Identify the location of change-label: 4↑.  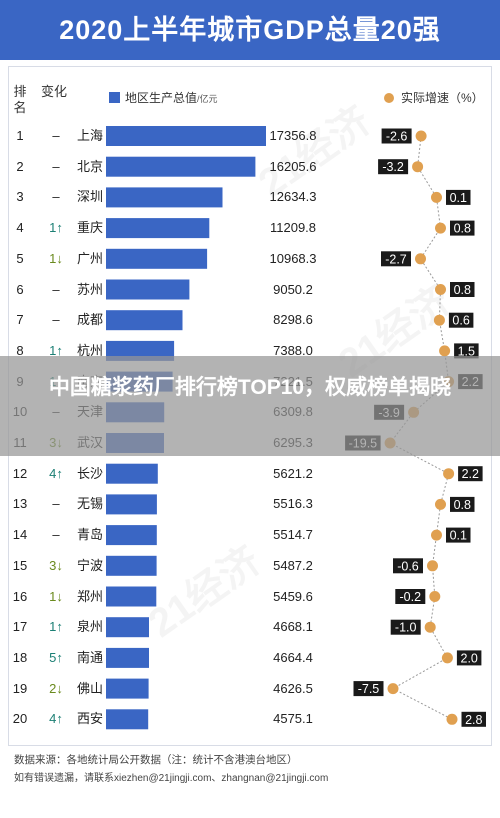
(56, 473).